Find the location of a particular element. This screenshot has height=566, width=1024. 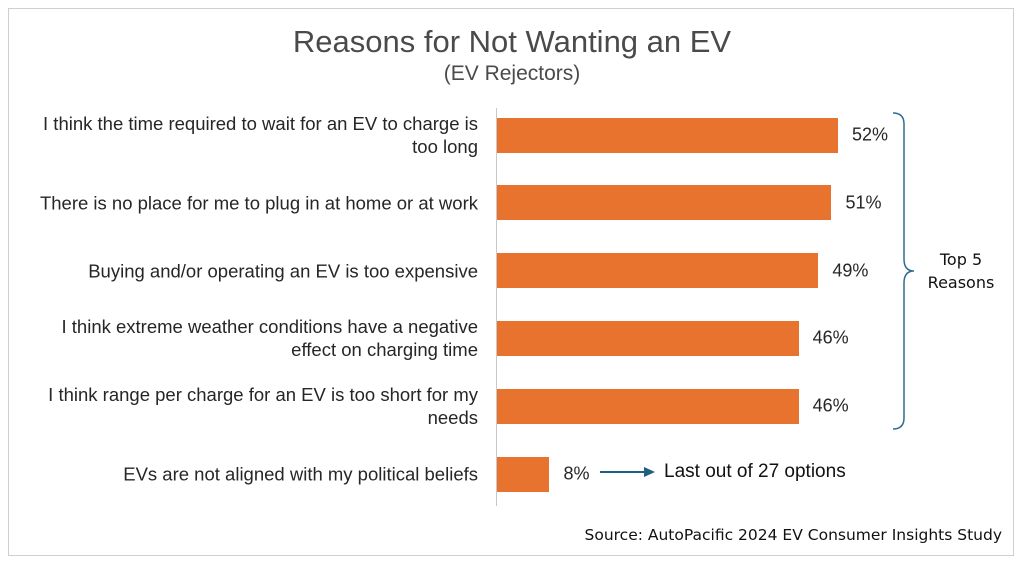

data-label: 49% is located at coordinates (850, 270).